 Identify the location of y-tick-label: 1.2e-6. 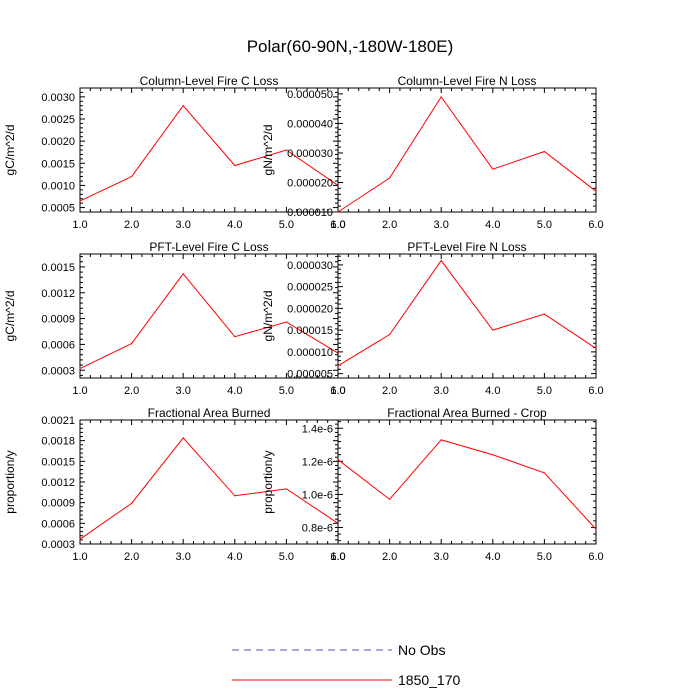
(317, 462).